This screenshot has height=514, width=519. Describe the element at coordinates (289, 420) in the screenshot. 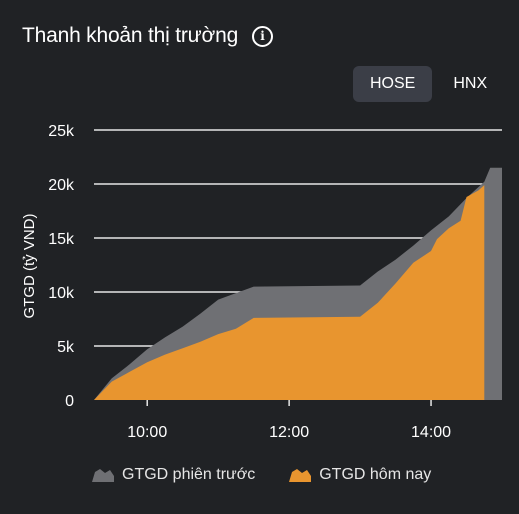

I see `x-axis: 10:00 12:00 14:00` at that location.